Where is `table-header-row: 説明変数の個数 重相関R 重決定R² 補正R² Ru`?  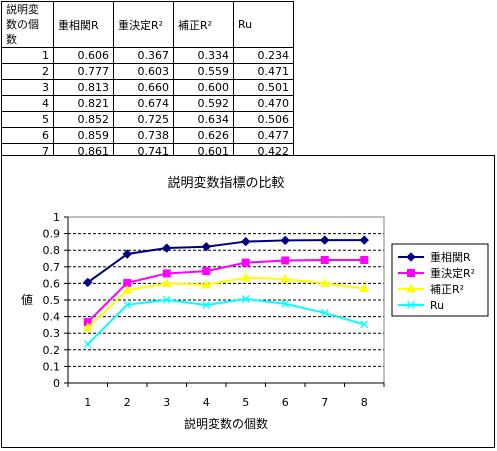 table-header-row: 説明変数の個数 重相関R 重決定R² 補正R² Ru is located at coordinates (147, 24).